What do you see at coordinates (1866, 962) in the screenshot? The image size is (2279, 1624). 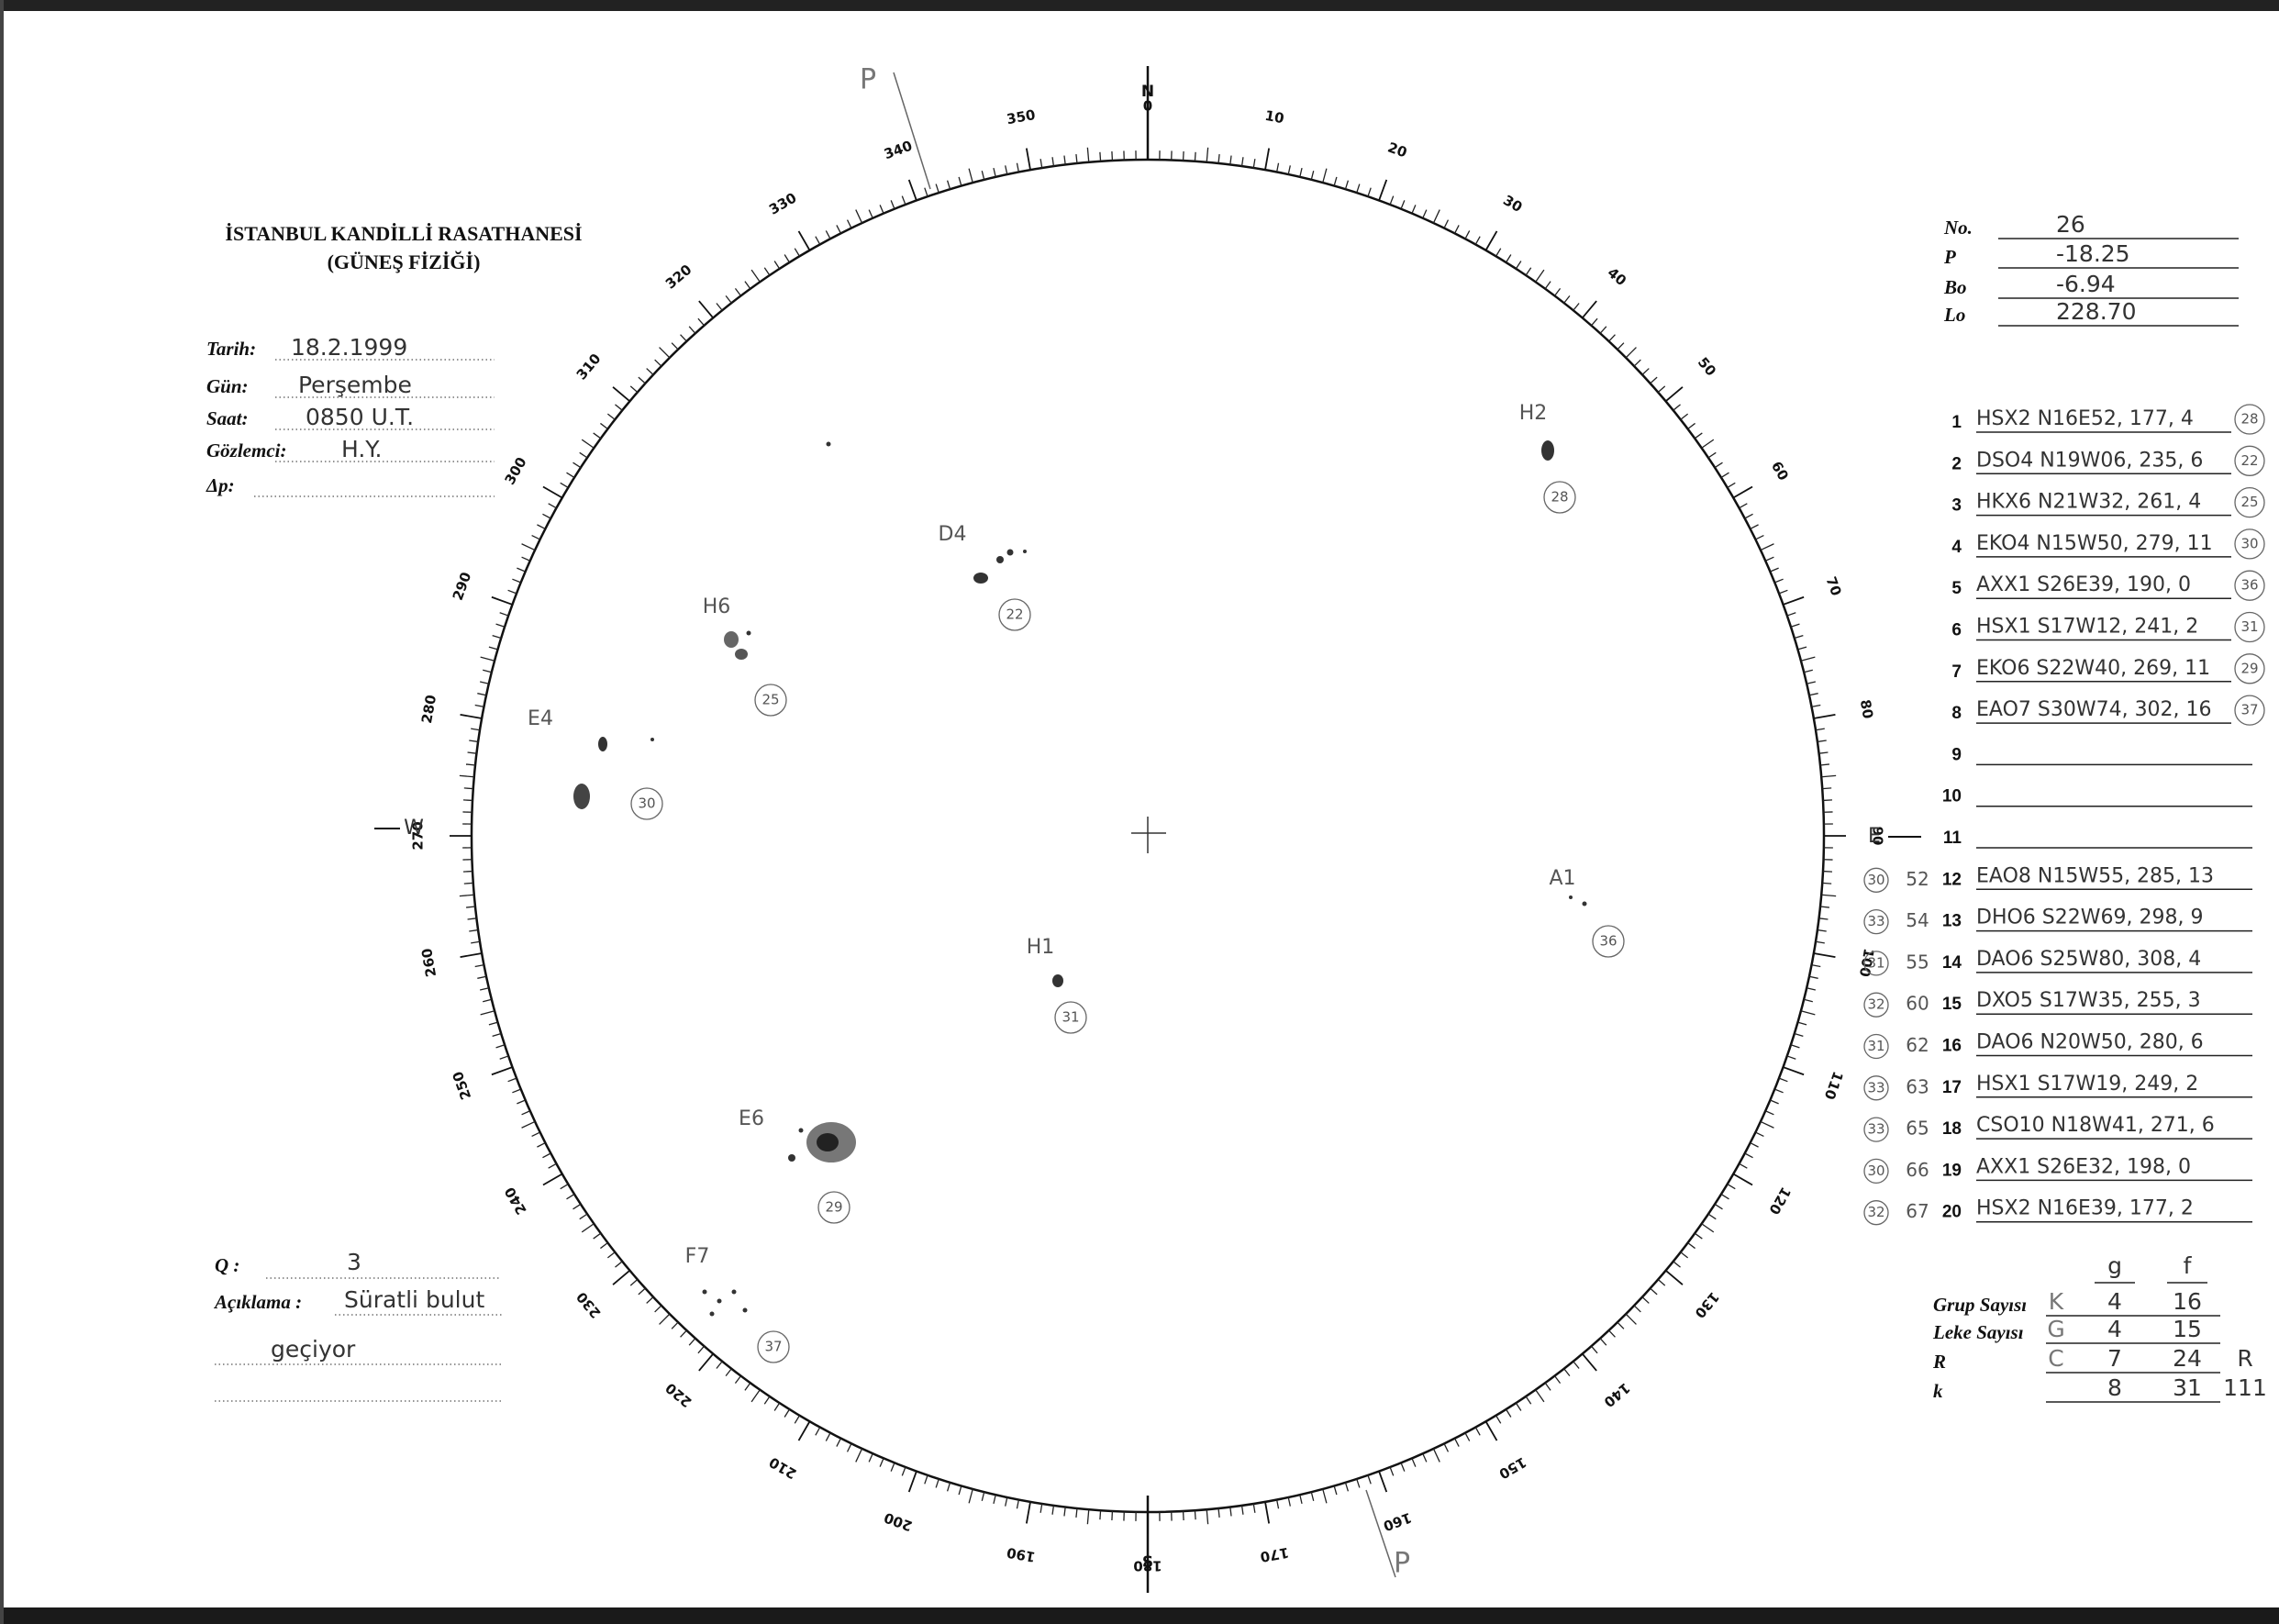 I see `dial-label: 100` at bounding box center [1866, 962].